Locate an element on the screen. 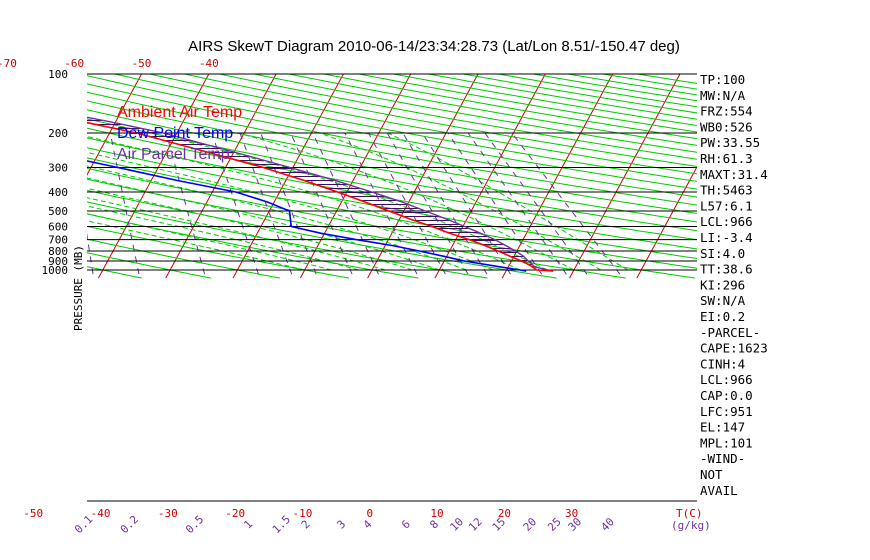 The height and width of the screenshot is (560, 870). legend-air-parcel-temp: Air Parcel Temp is located at coordinates (173, 154).